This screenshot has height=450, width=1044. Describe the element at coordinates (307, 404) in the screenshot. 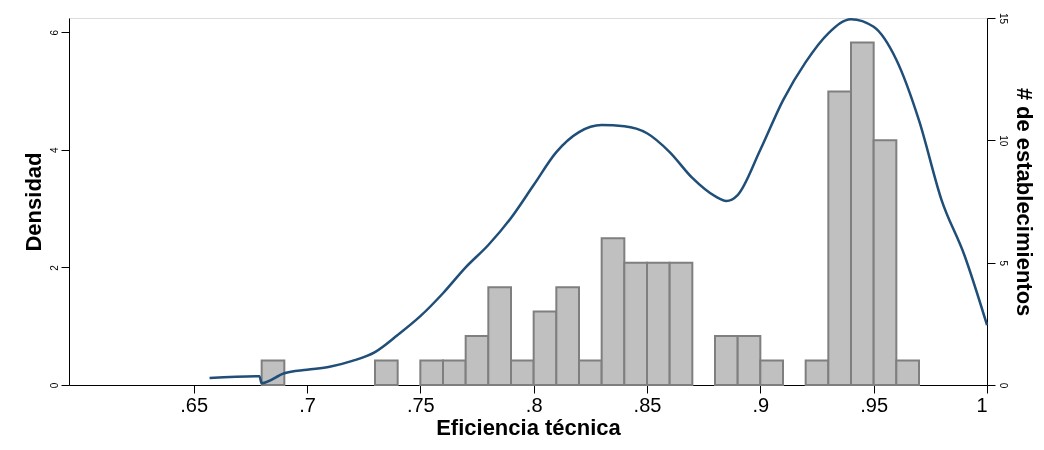

I see `x-tick-label: .7` at that location.